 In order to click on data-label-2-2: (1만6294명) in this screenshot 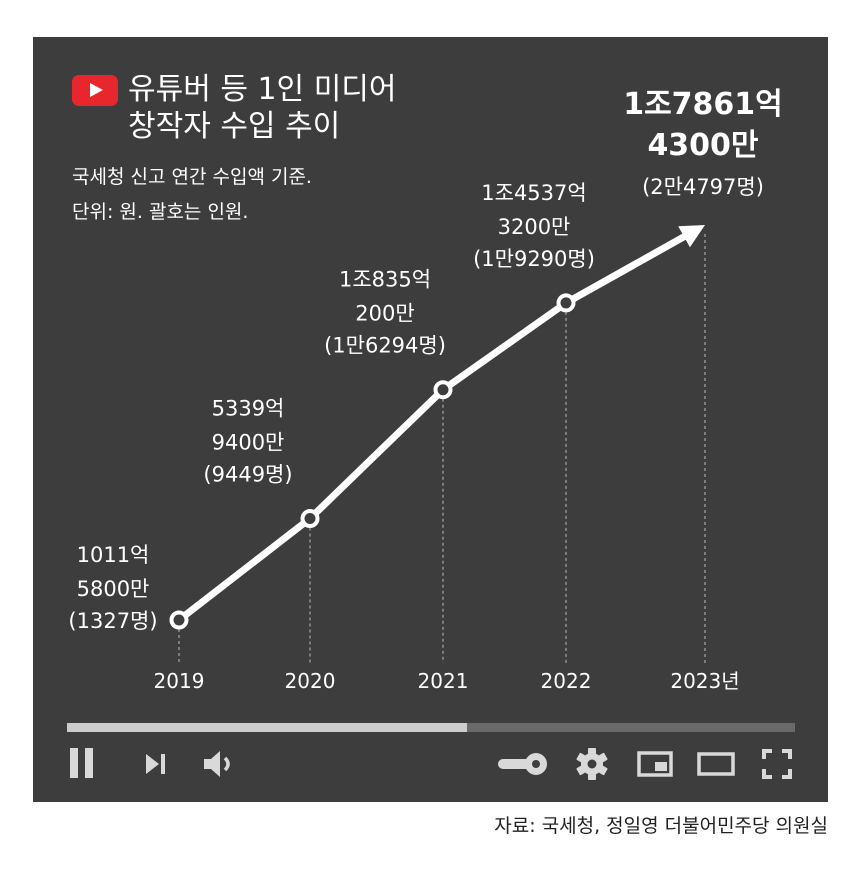, I will do `click(385, 346)`.